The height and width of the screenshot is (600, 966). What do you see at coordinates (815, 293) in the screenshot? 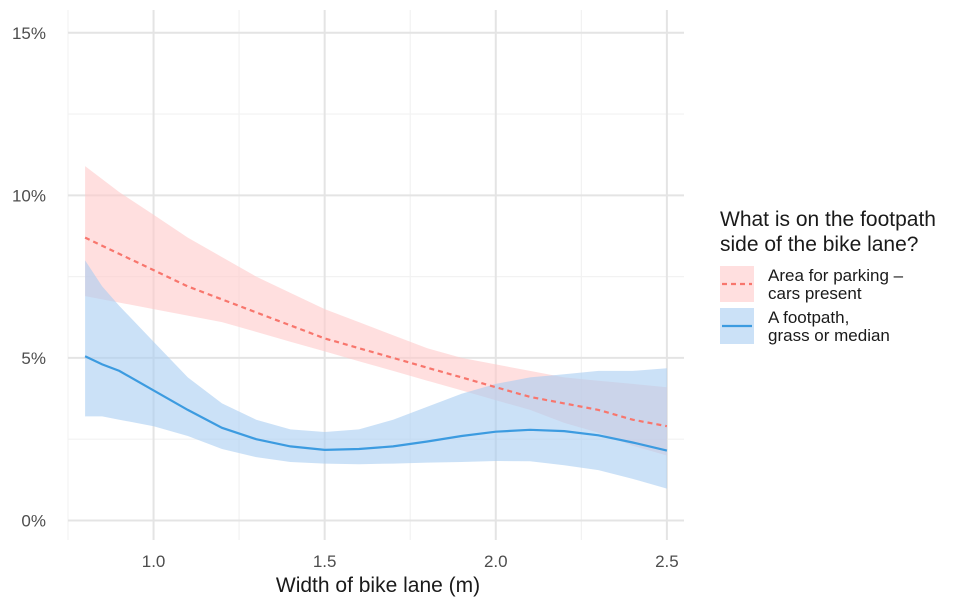
I see `legend-label-1: cars present` at bounding box center [815, 293].